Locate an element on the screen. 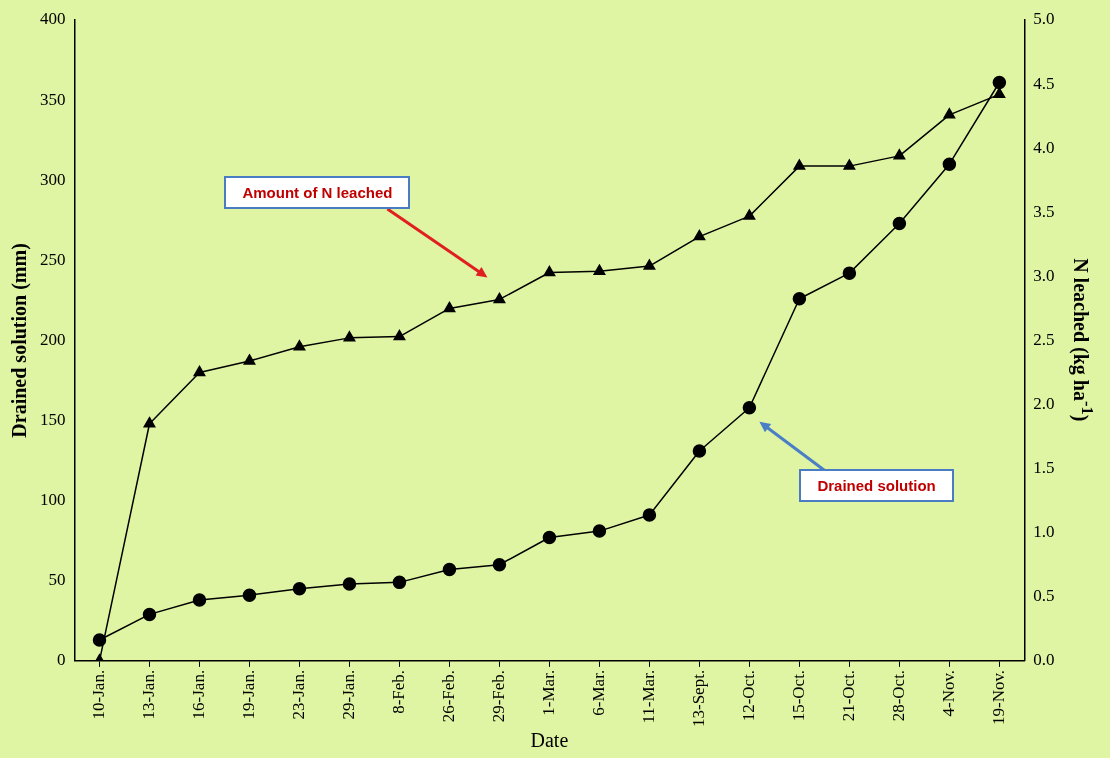 Image resolution: width=1110 pixels, height=758 pixels. y2-tick-label: 1.0 is located at coordinates (1044, 532).